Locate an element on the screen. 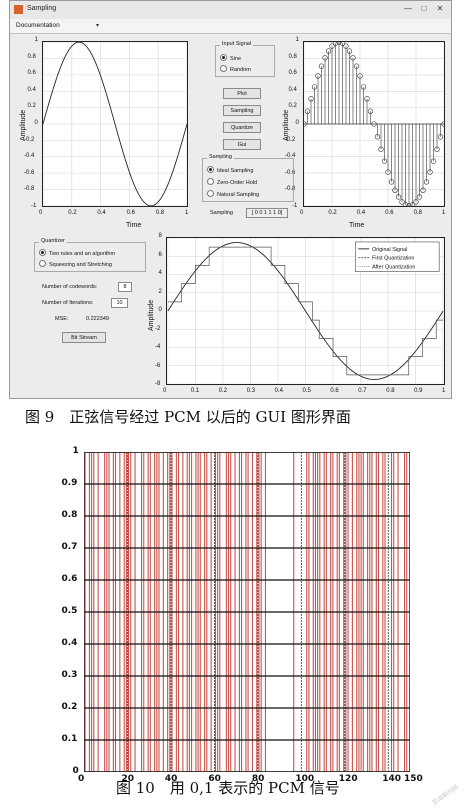 This screenshot has height=809, width=474. y-tick-label: -0.2 is located at coordinates (29, 139).